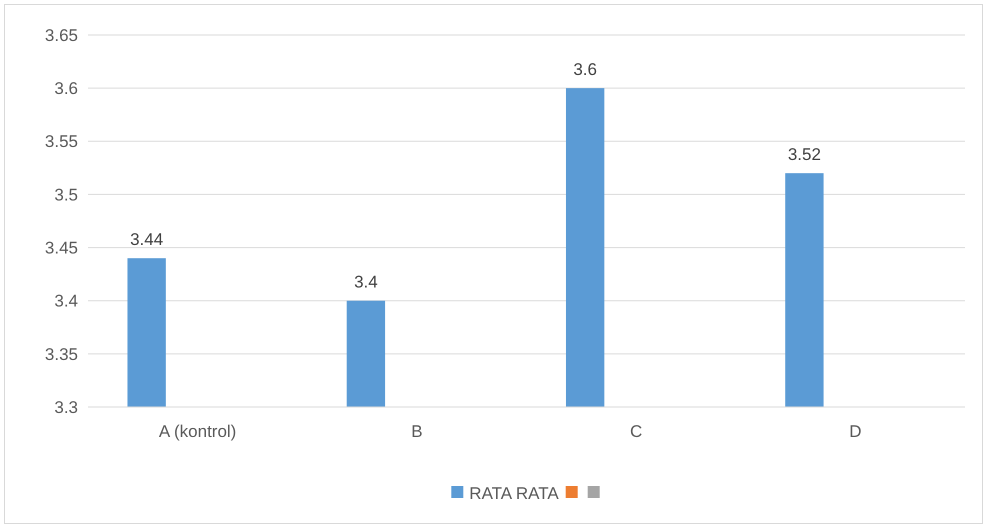 The image size is (987, 528). Describe the element at coordinates (636, 431) in the screenshot. I see `x-tick-label: C` at that location.